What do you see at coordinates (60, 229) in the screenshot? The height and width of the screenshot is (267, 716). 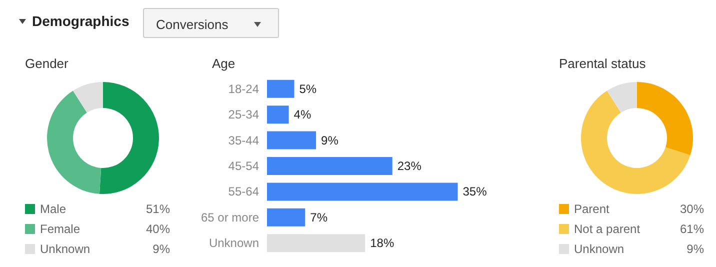 I see `legend-label: Female` at bounding box center [60, 229].